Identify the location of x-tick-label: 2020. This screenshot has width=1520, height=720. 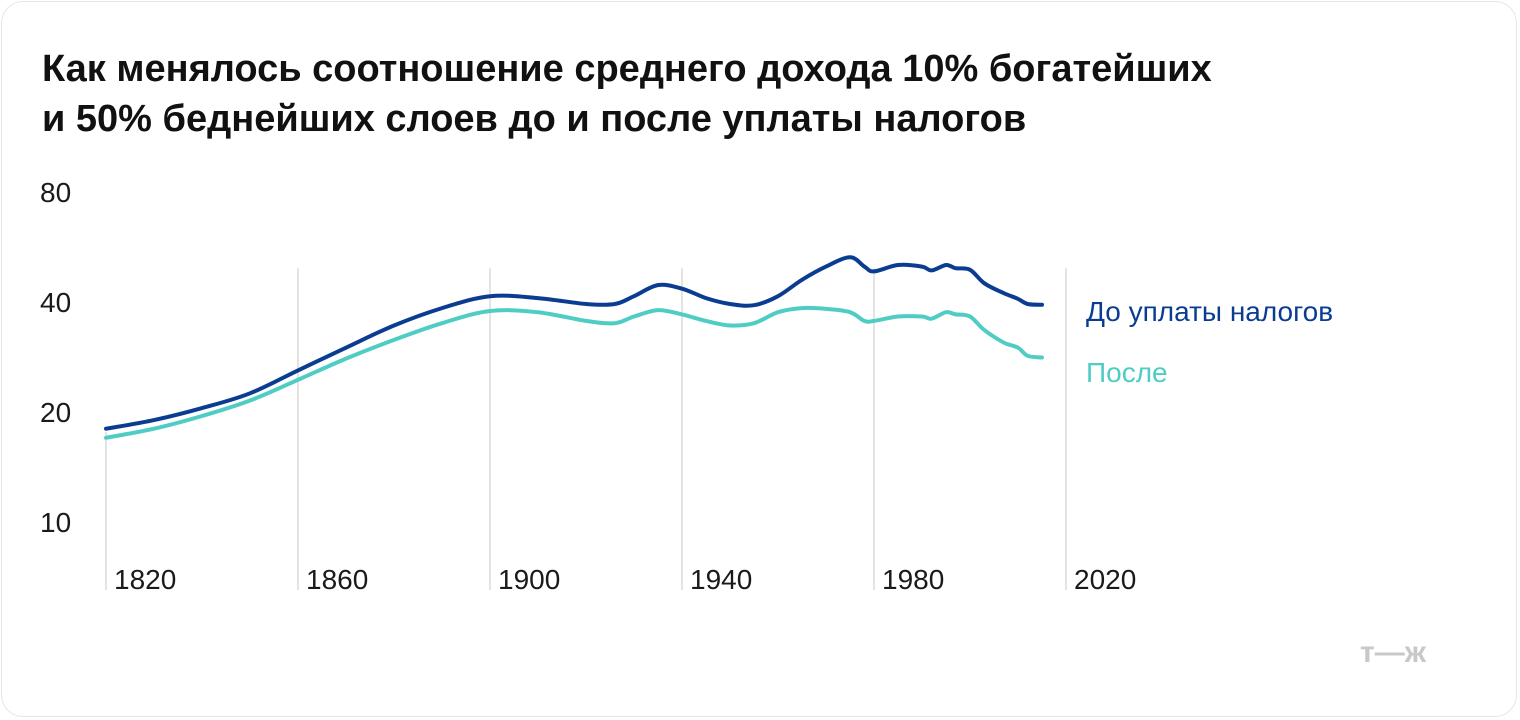
(1105, 579).